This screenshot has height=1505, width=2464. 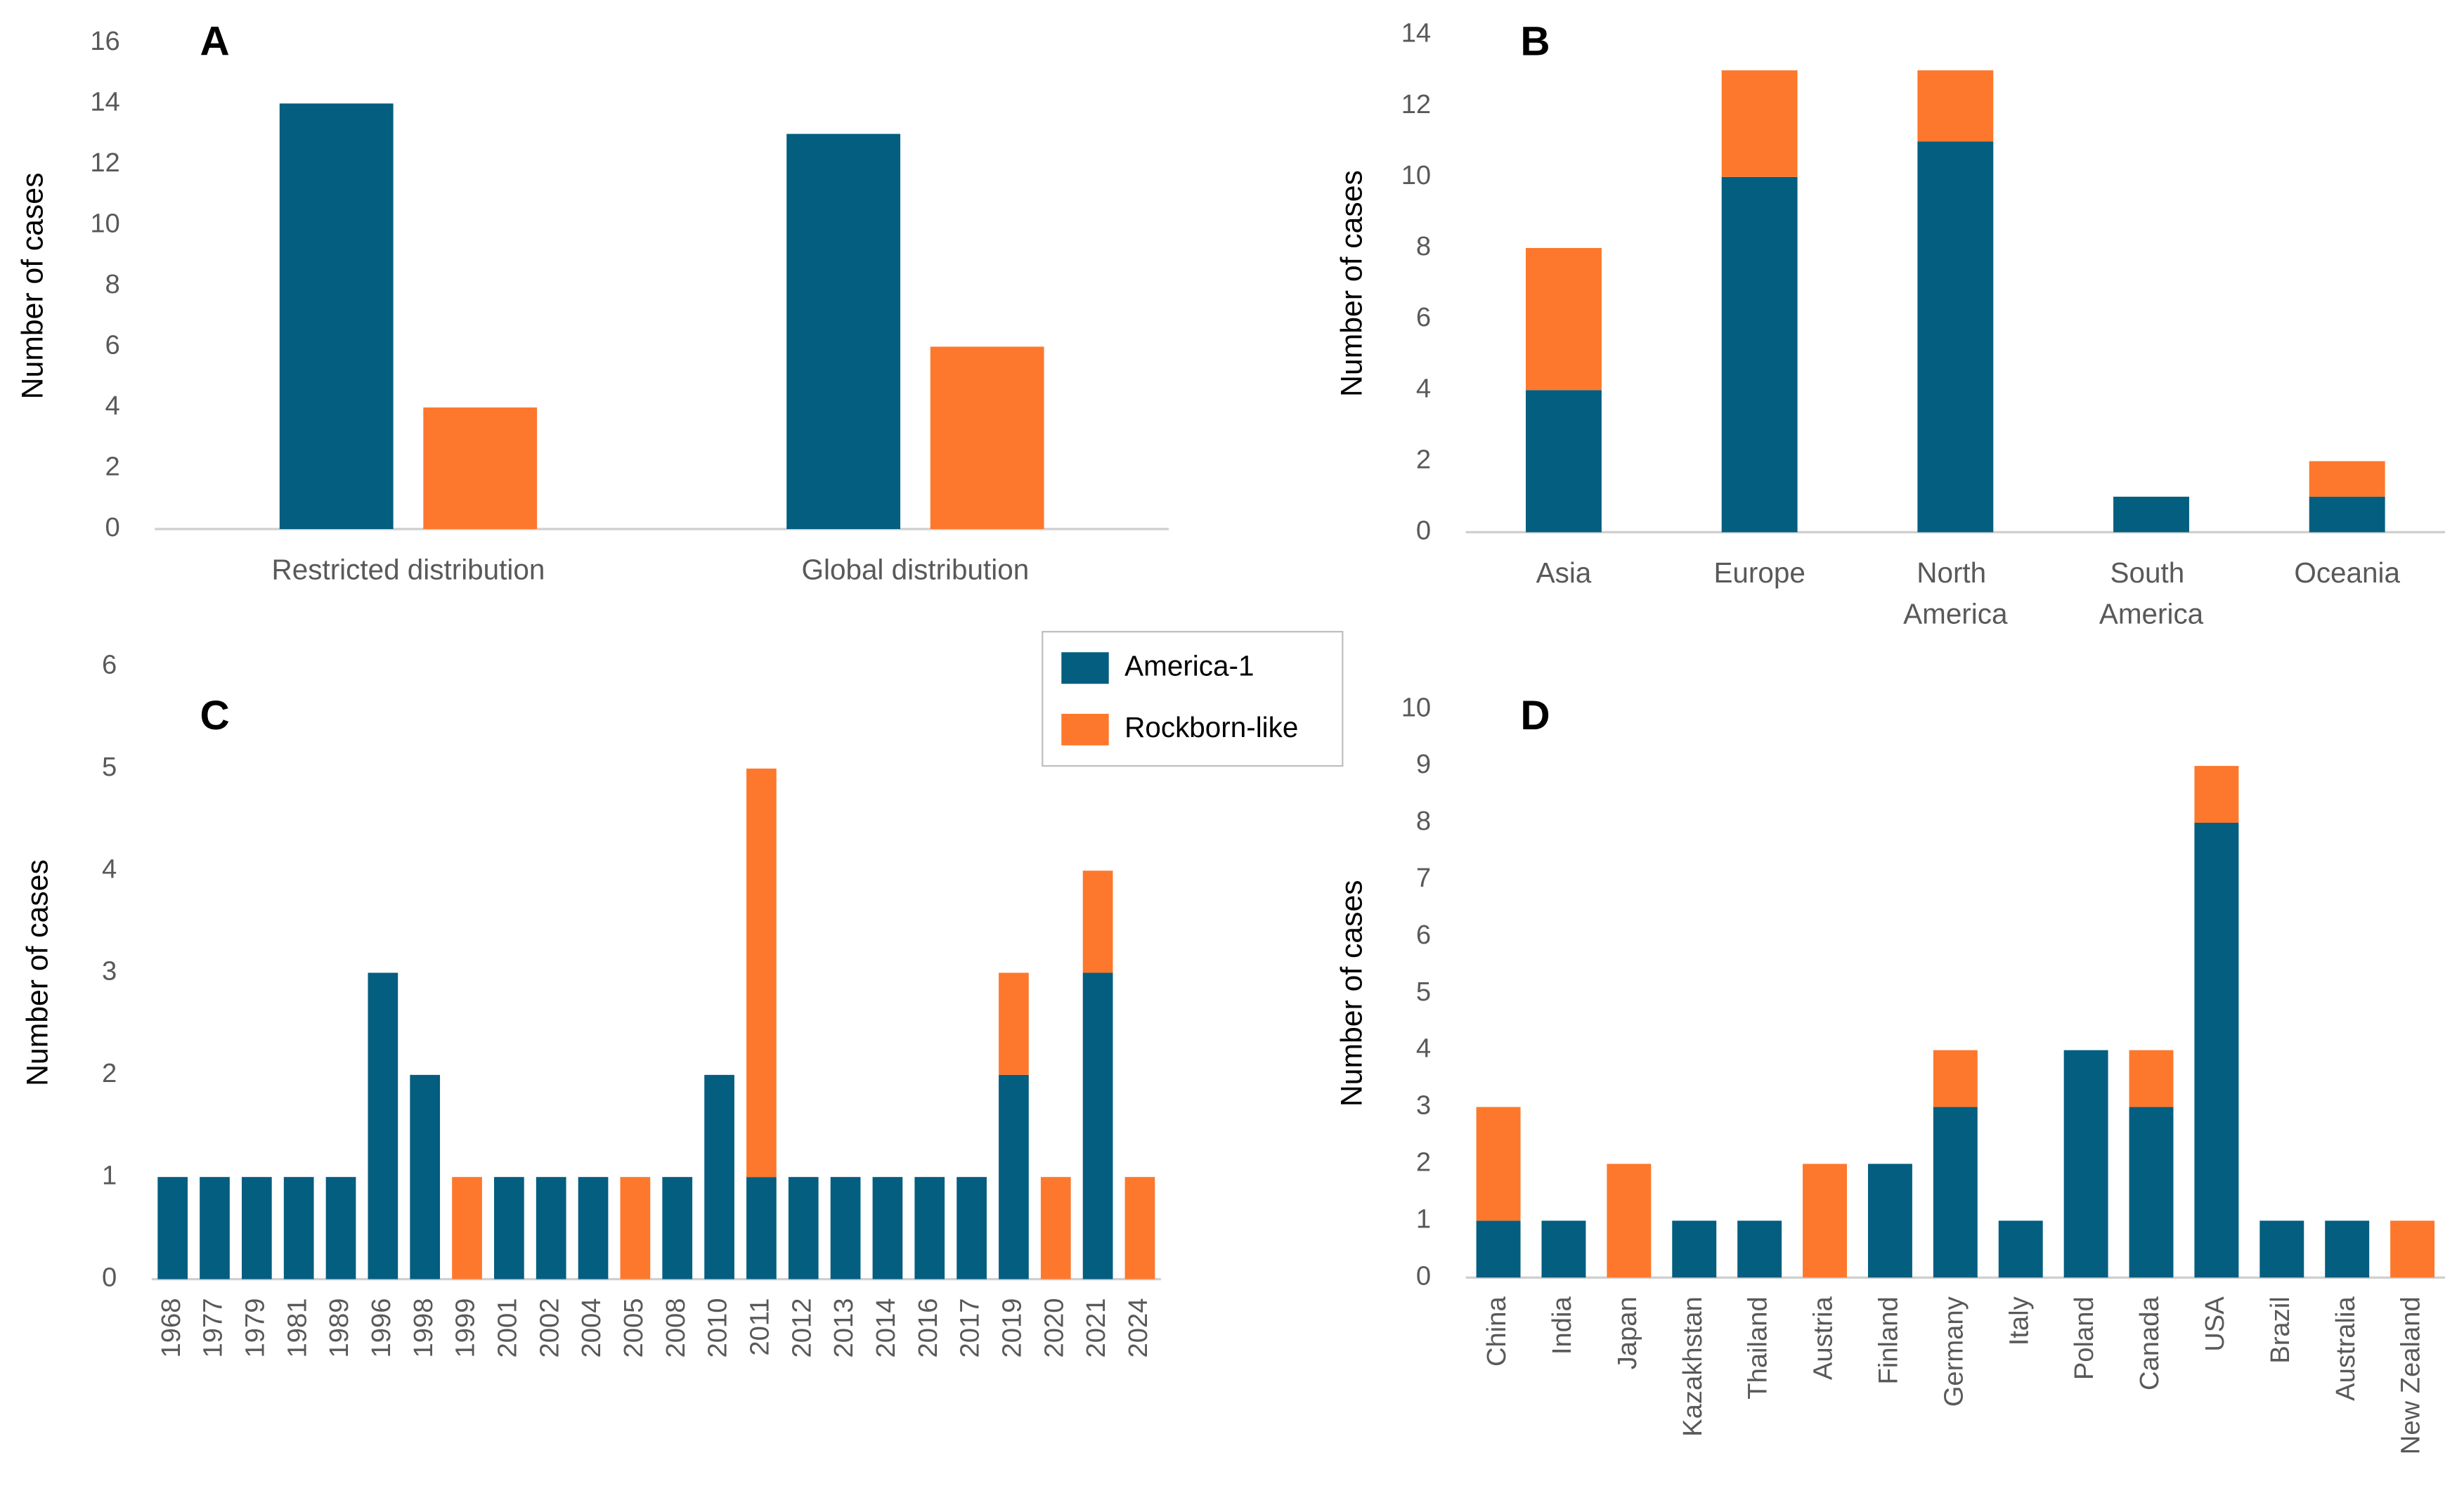 What do you see at coordinates (1054, 1327) in the screenshot?
I see `x-tick-label: 2020` at bounding box center [1054, 1327].